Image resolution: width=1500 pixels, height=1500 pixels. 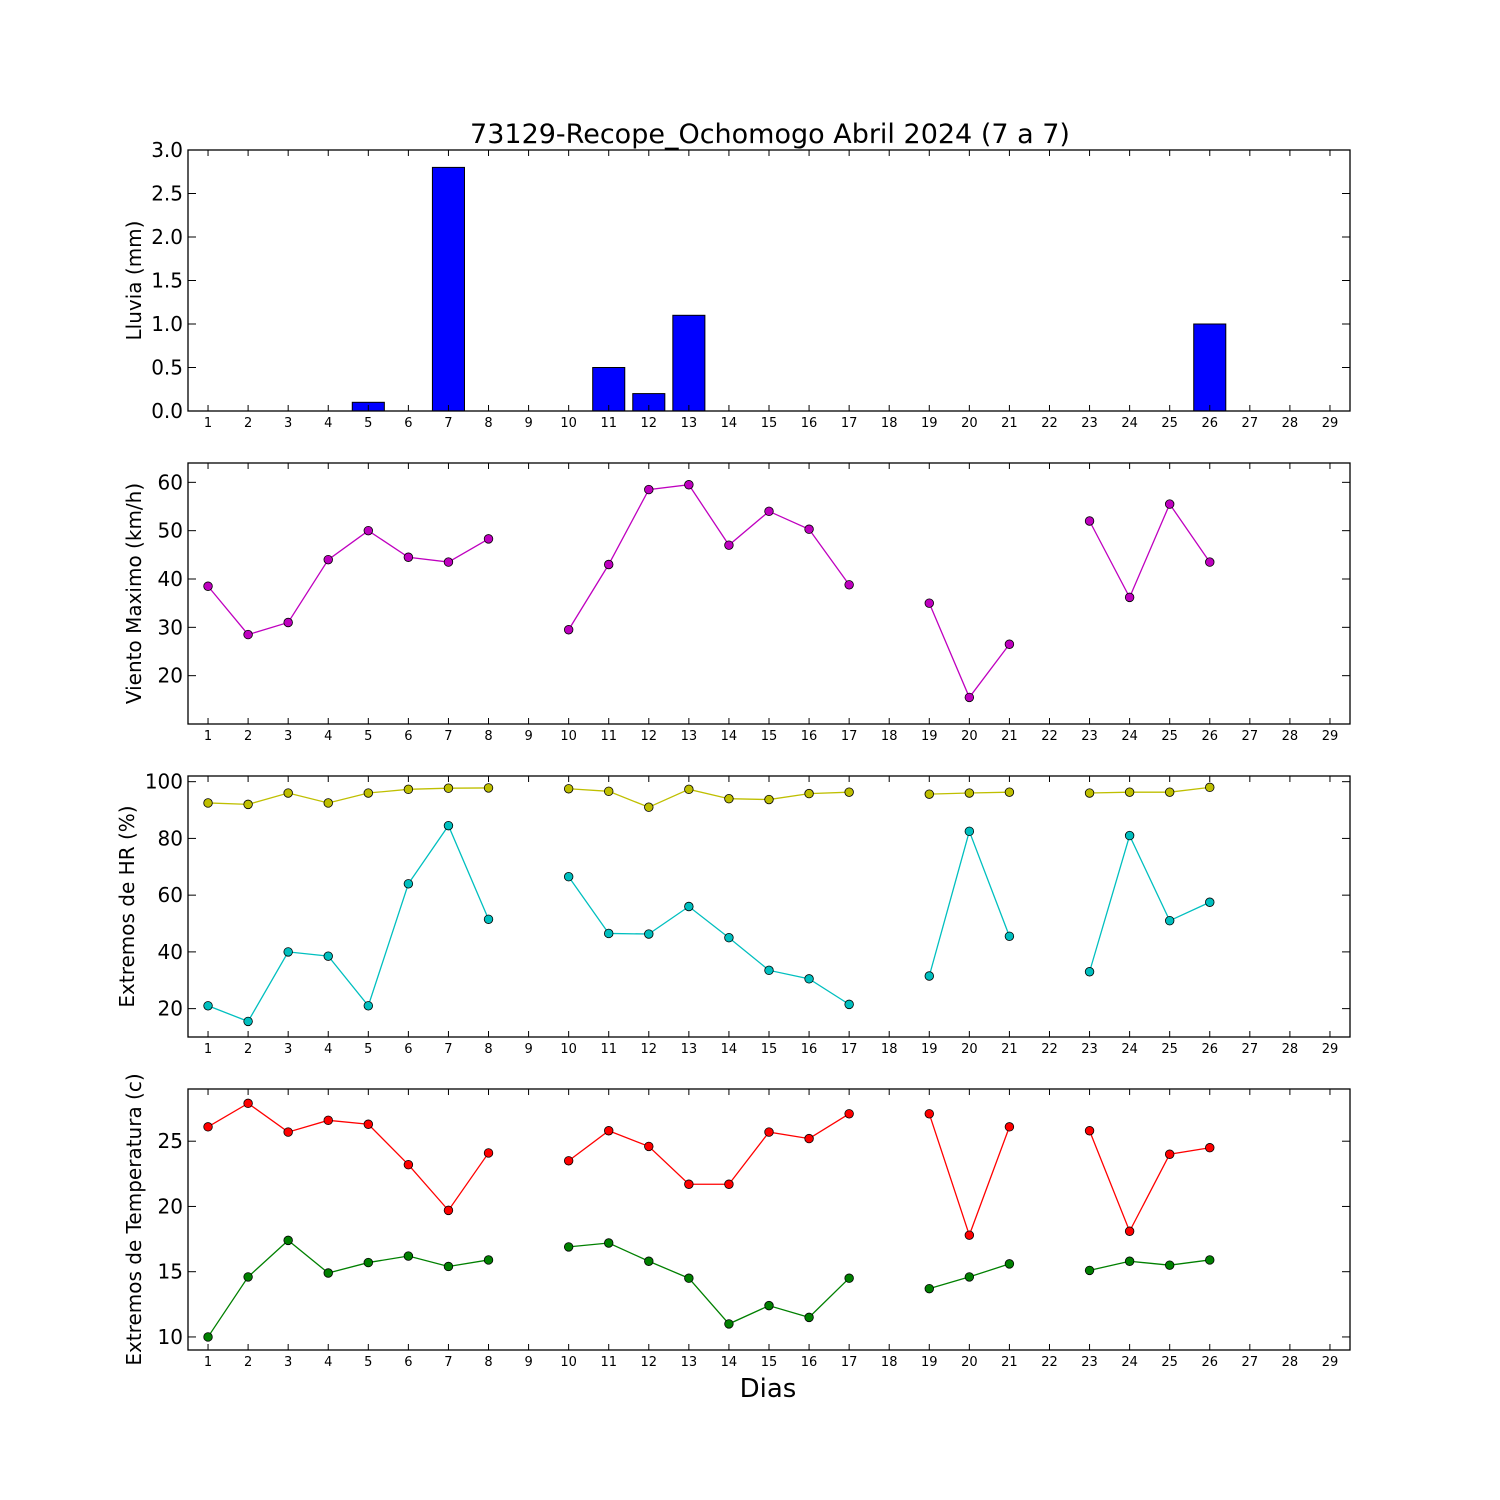 What do you see at coordinates (167, 194) in the screenshot?
I see `y-tick-label: 2.5` at bounding box center [167, 194].